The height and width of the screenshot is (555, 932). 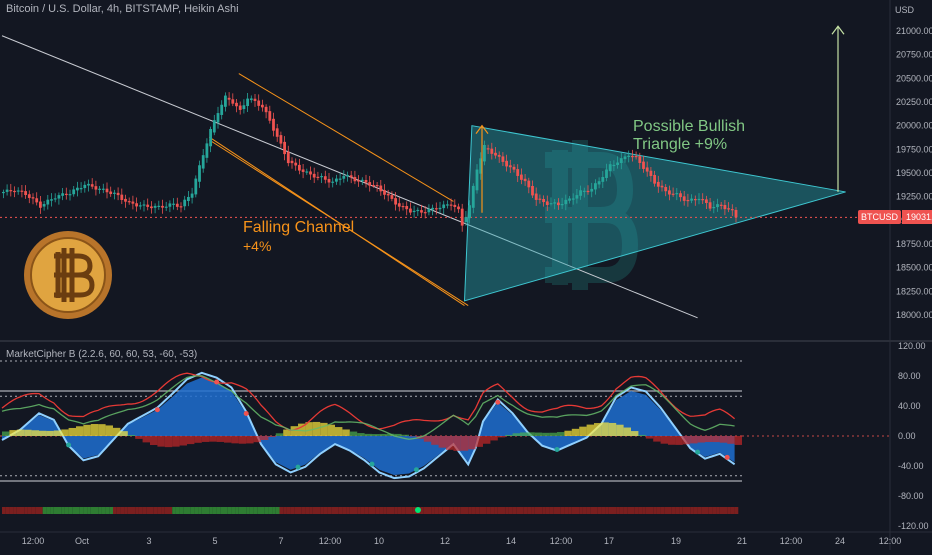 What do you see at coordinates (914, 55) in the screenshot?
I see `price-tick-label: 20750.00` at bounding box center [914, 55].